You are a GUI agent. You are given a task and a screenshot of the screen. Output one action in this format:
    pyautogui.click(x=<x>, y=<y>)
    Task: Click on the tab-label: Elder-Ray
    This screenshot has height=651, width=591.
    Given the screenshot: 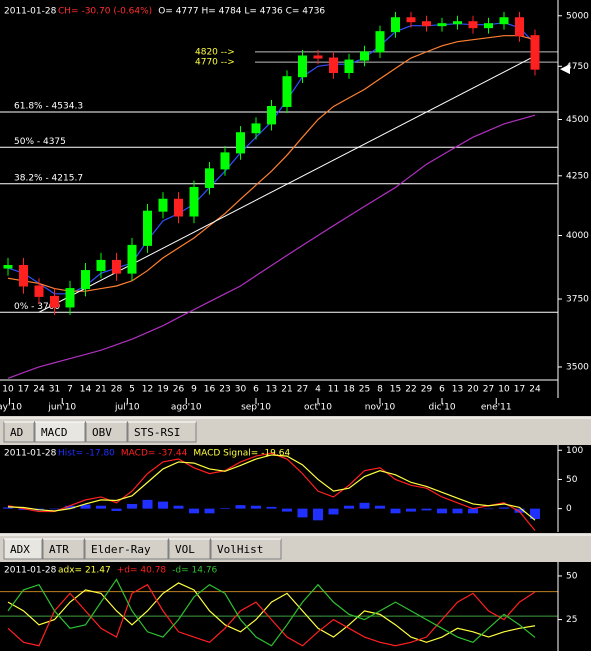 What is the action you would take?
    pyautogui.click(x=121, y=549)
    